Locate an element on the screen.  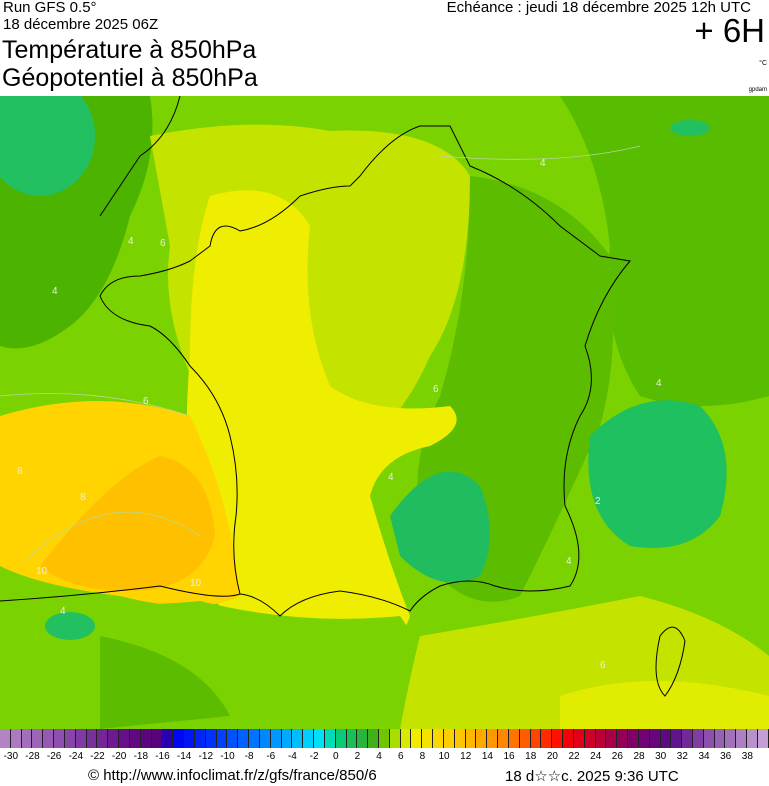
color-scale-tick-label: 0 is located at coordinates (335, 756).